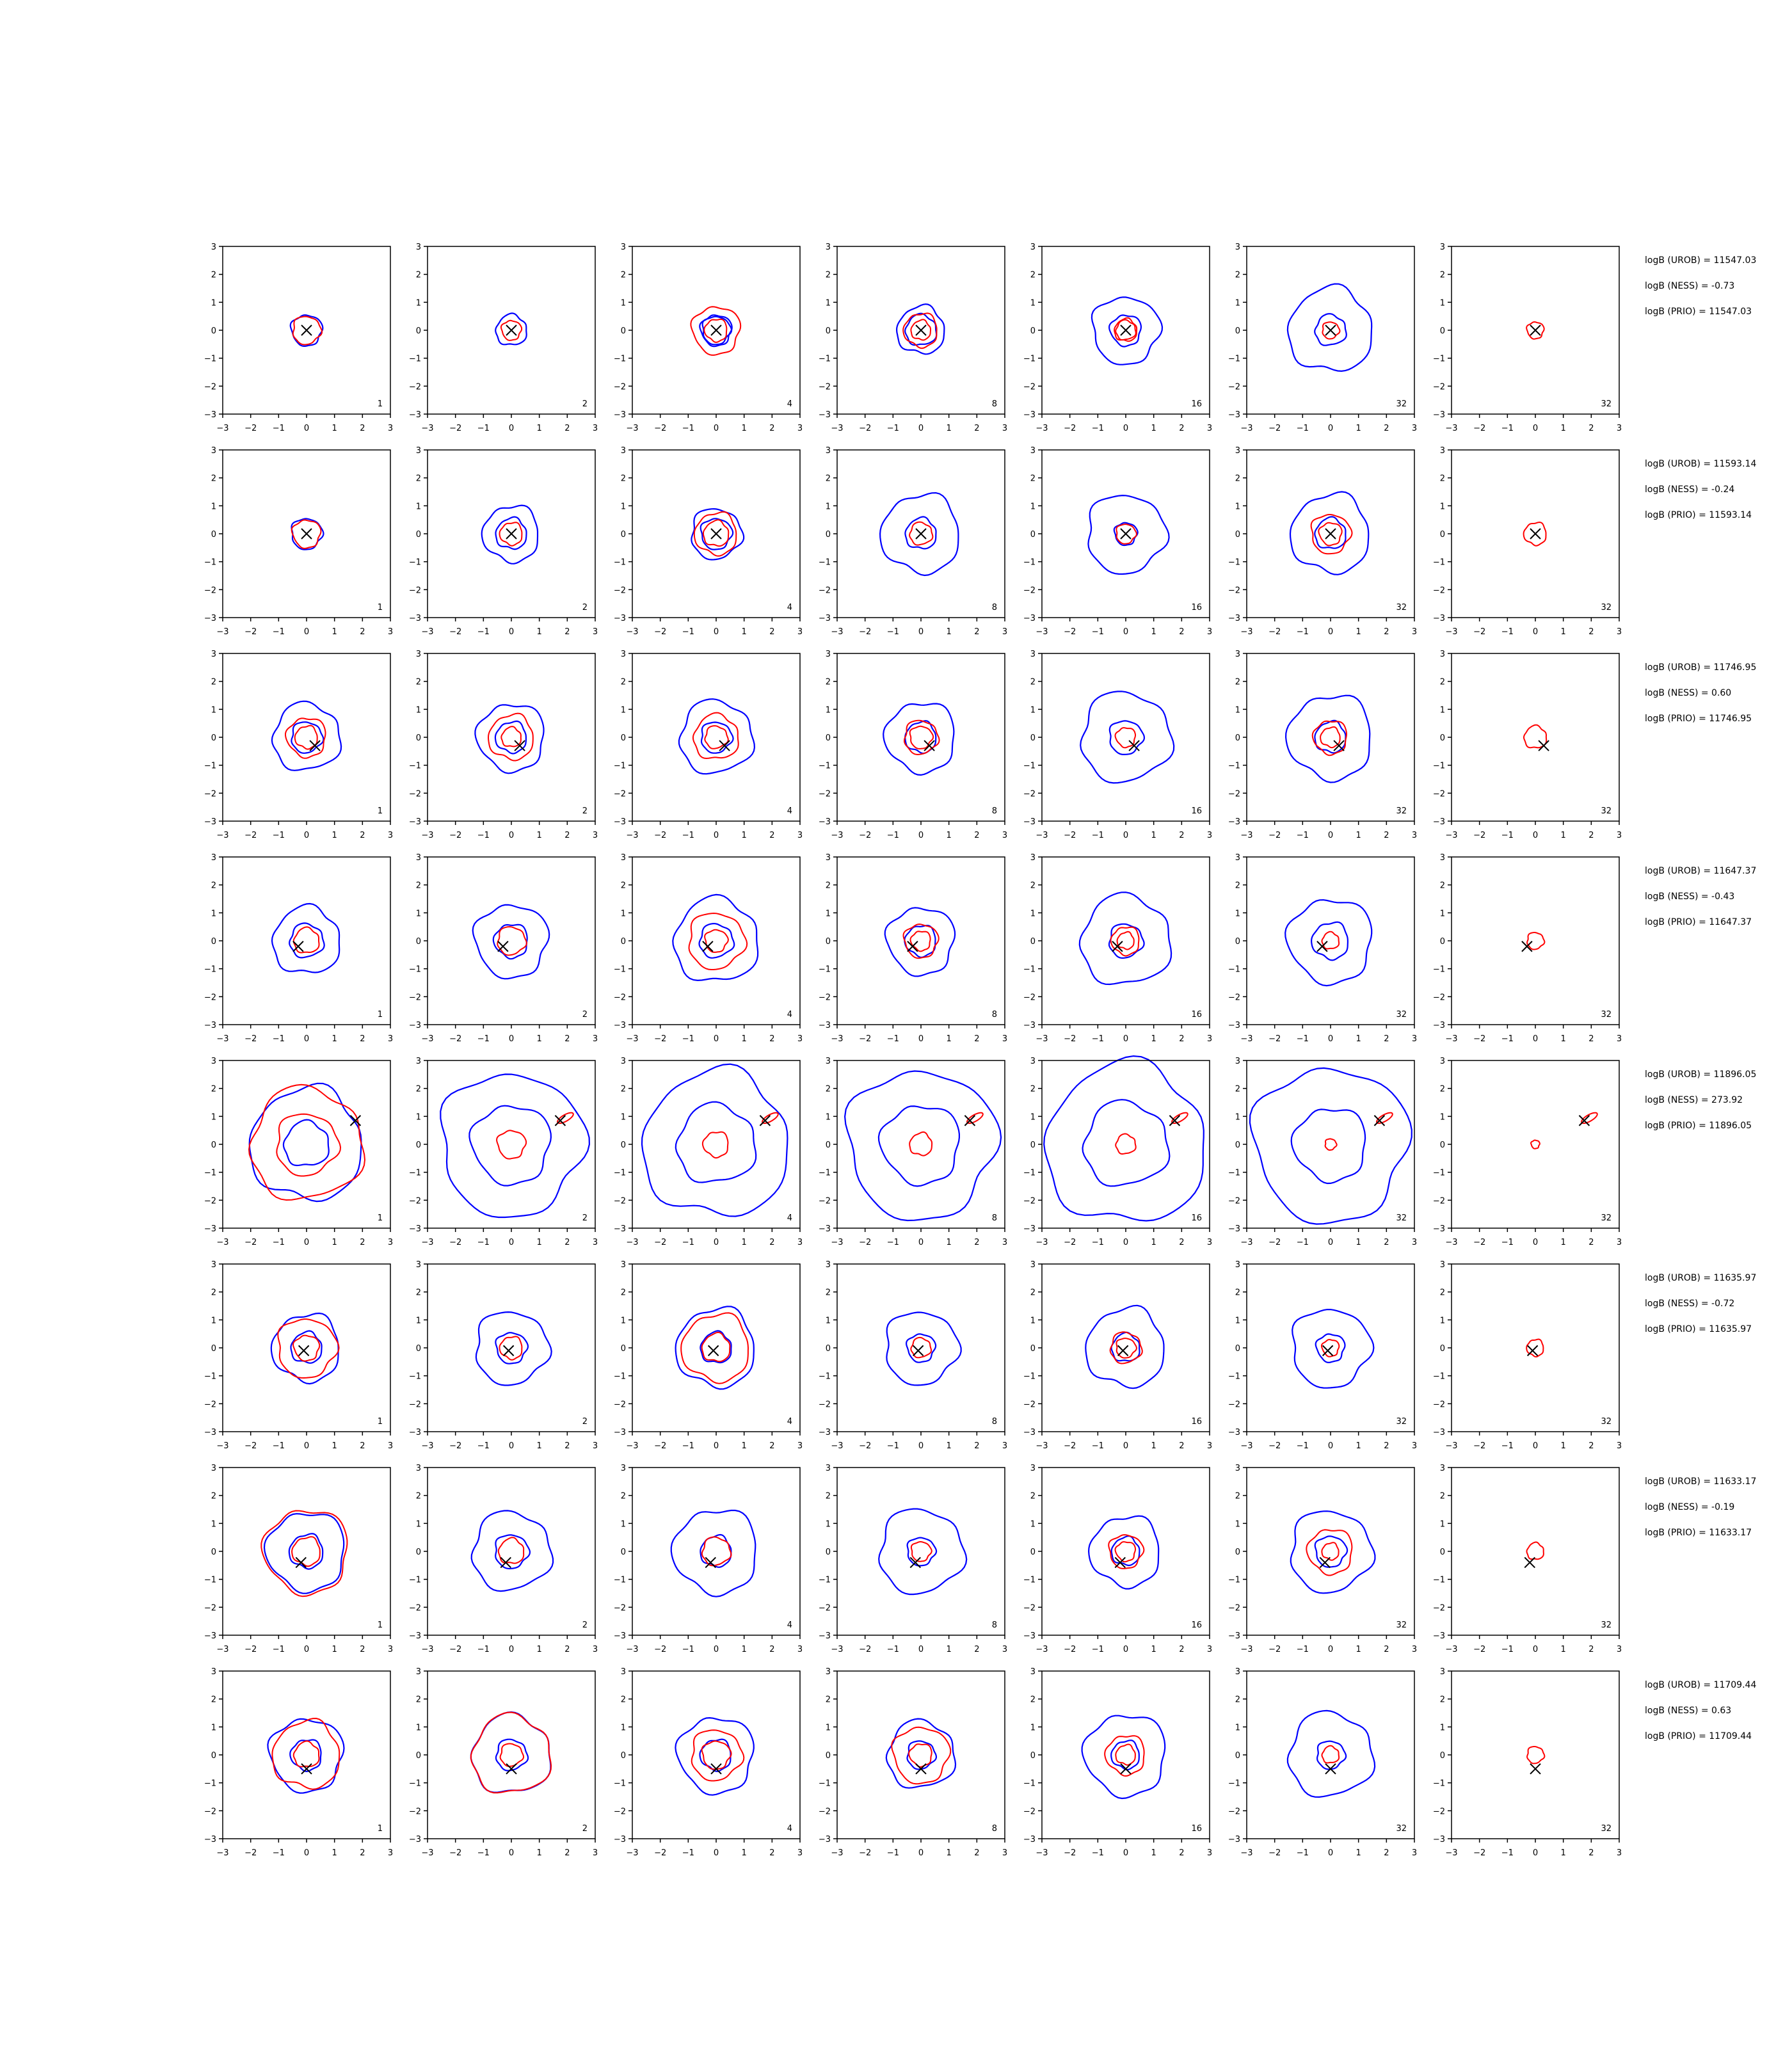  I want to click on logb-annotation: logB (UROB) = 11647.37, so click(1700, 871).